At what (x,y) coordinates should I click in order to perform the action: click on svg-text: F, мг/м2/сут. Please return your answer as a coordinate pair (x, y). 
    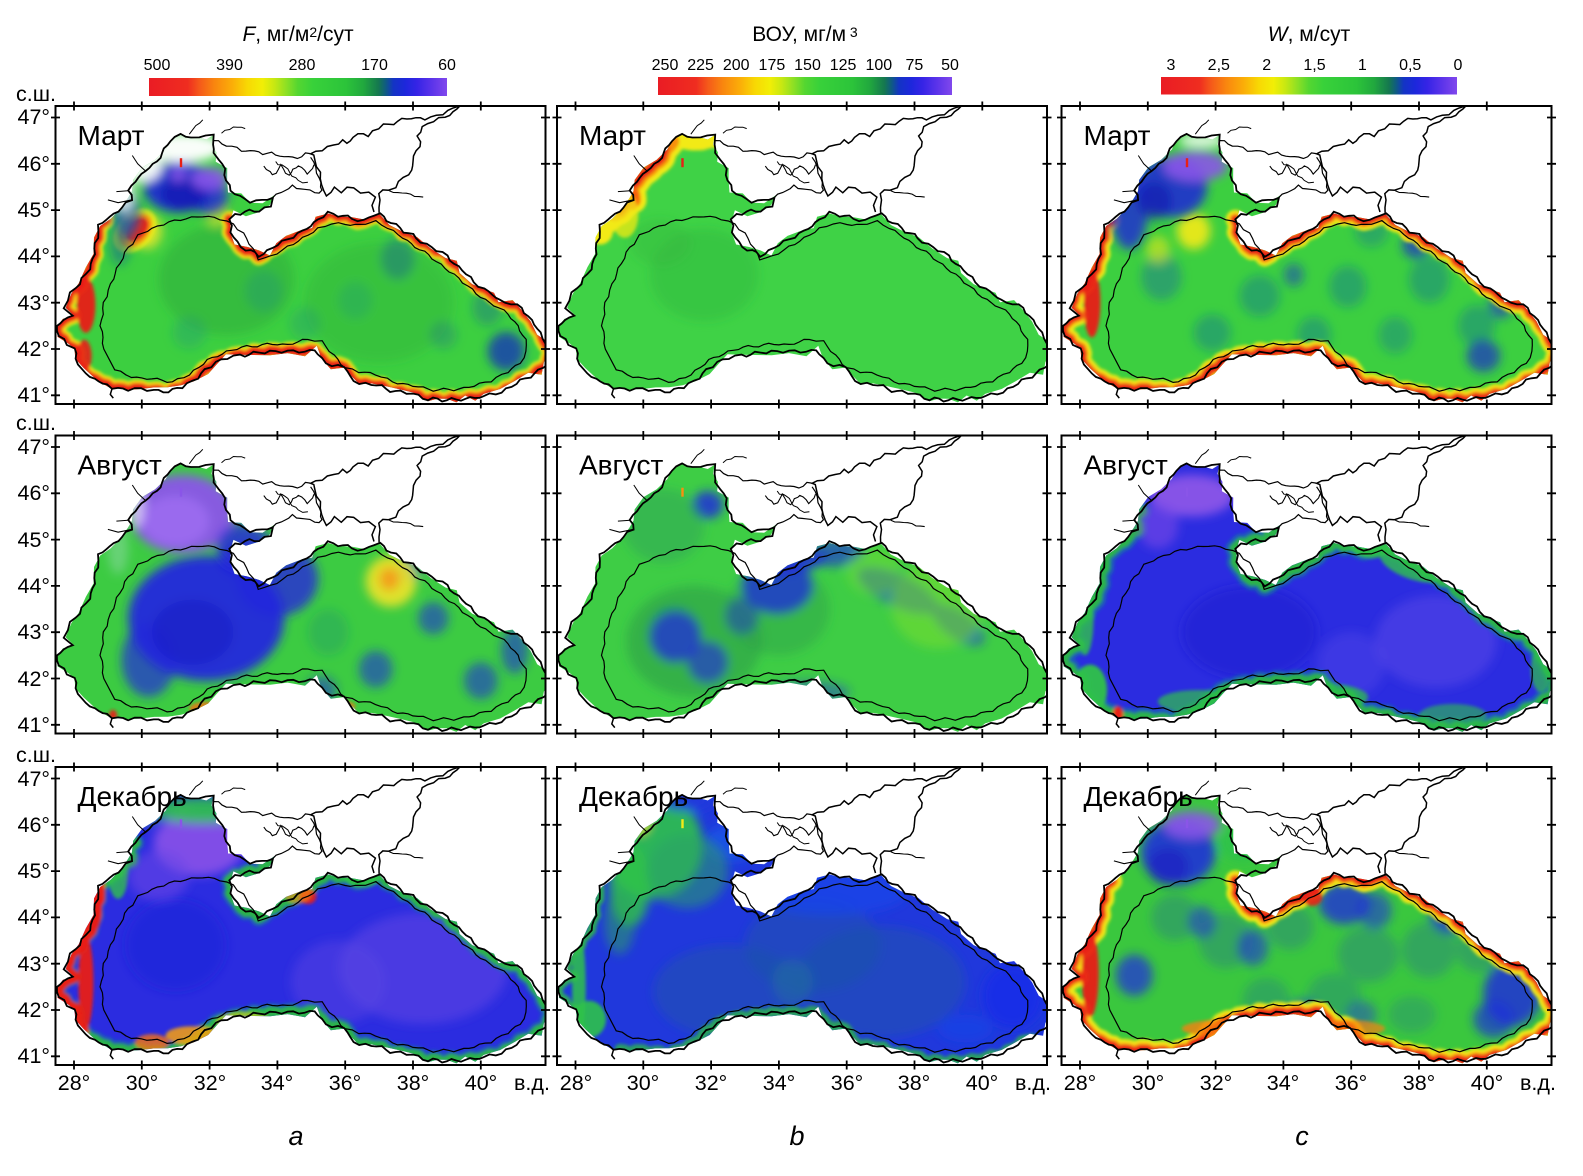
    Looking at the image, I should click on (298, 34).